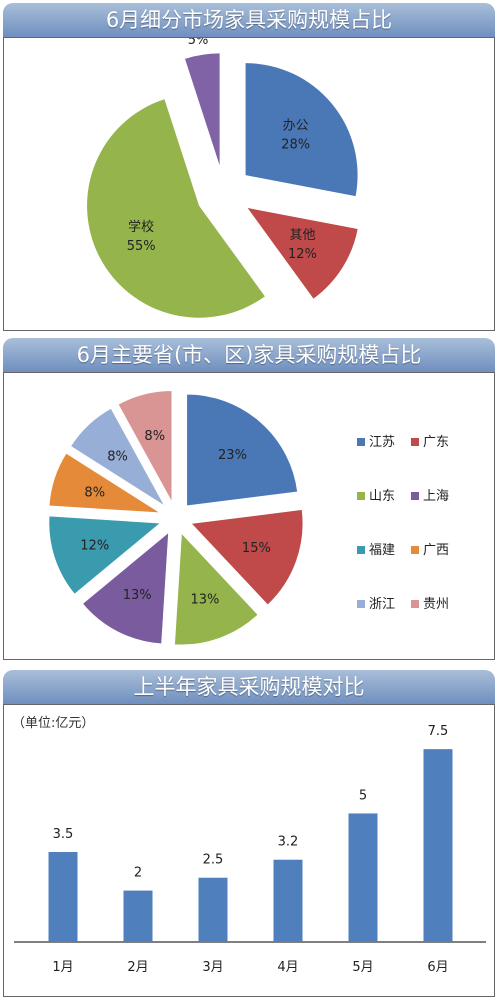 Image resolution: width=500 pixels, height=999 pixels. Describe the element at coordinates (382, 496) in the screenshot. I see `pie2-legend-label: 山东` at that location.